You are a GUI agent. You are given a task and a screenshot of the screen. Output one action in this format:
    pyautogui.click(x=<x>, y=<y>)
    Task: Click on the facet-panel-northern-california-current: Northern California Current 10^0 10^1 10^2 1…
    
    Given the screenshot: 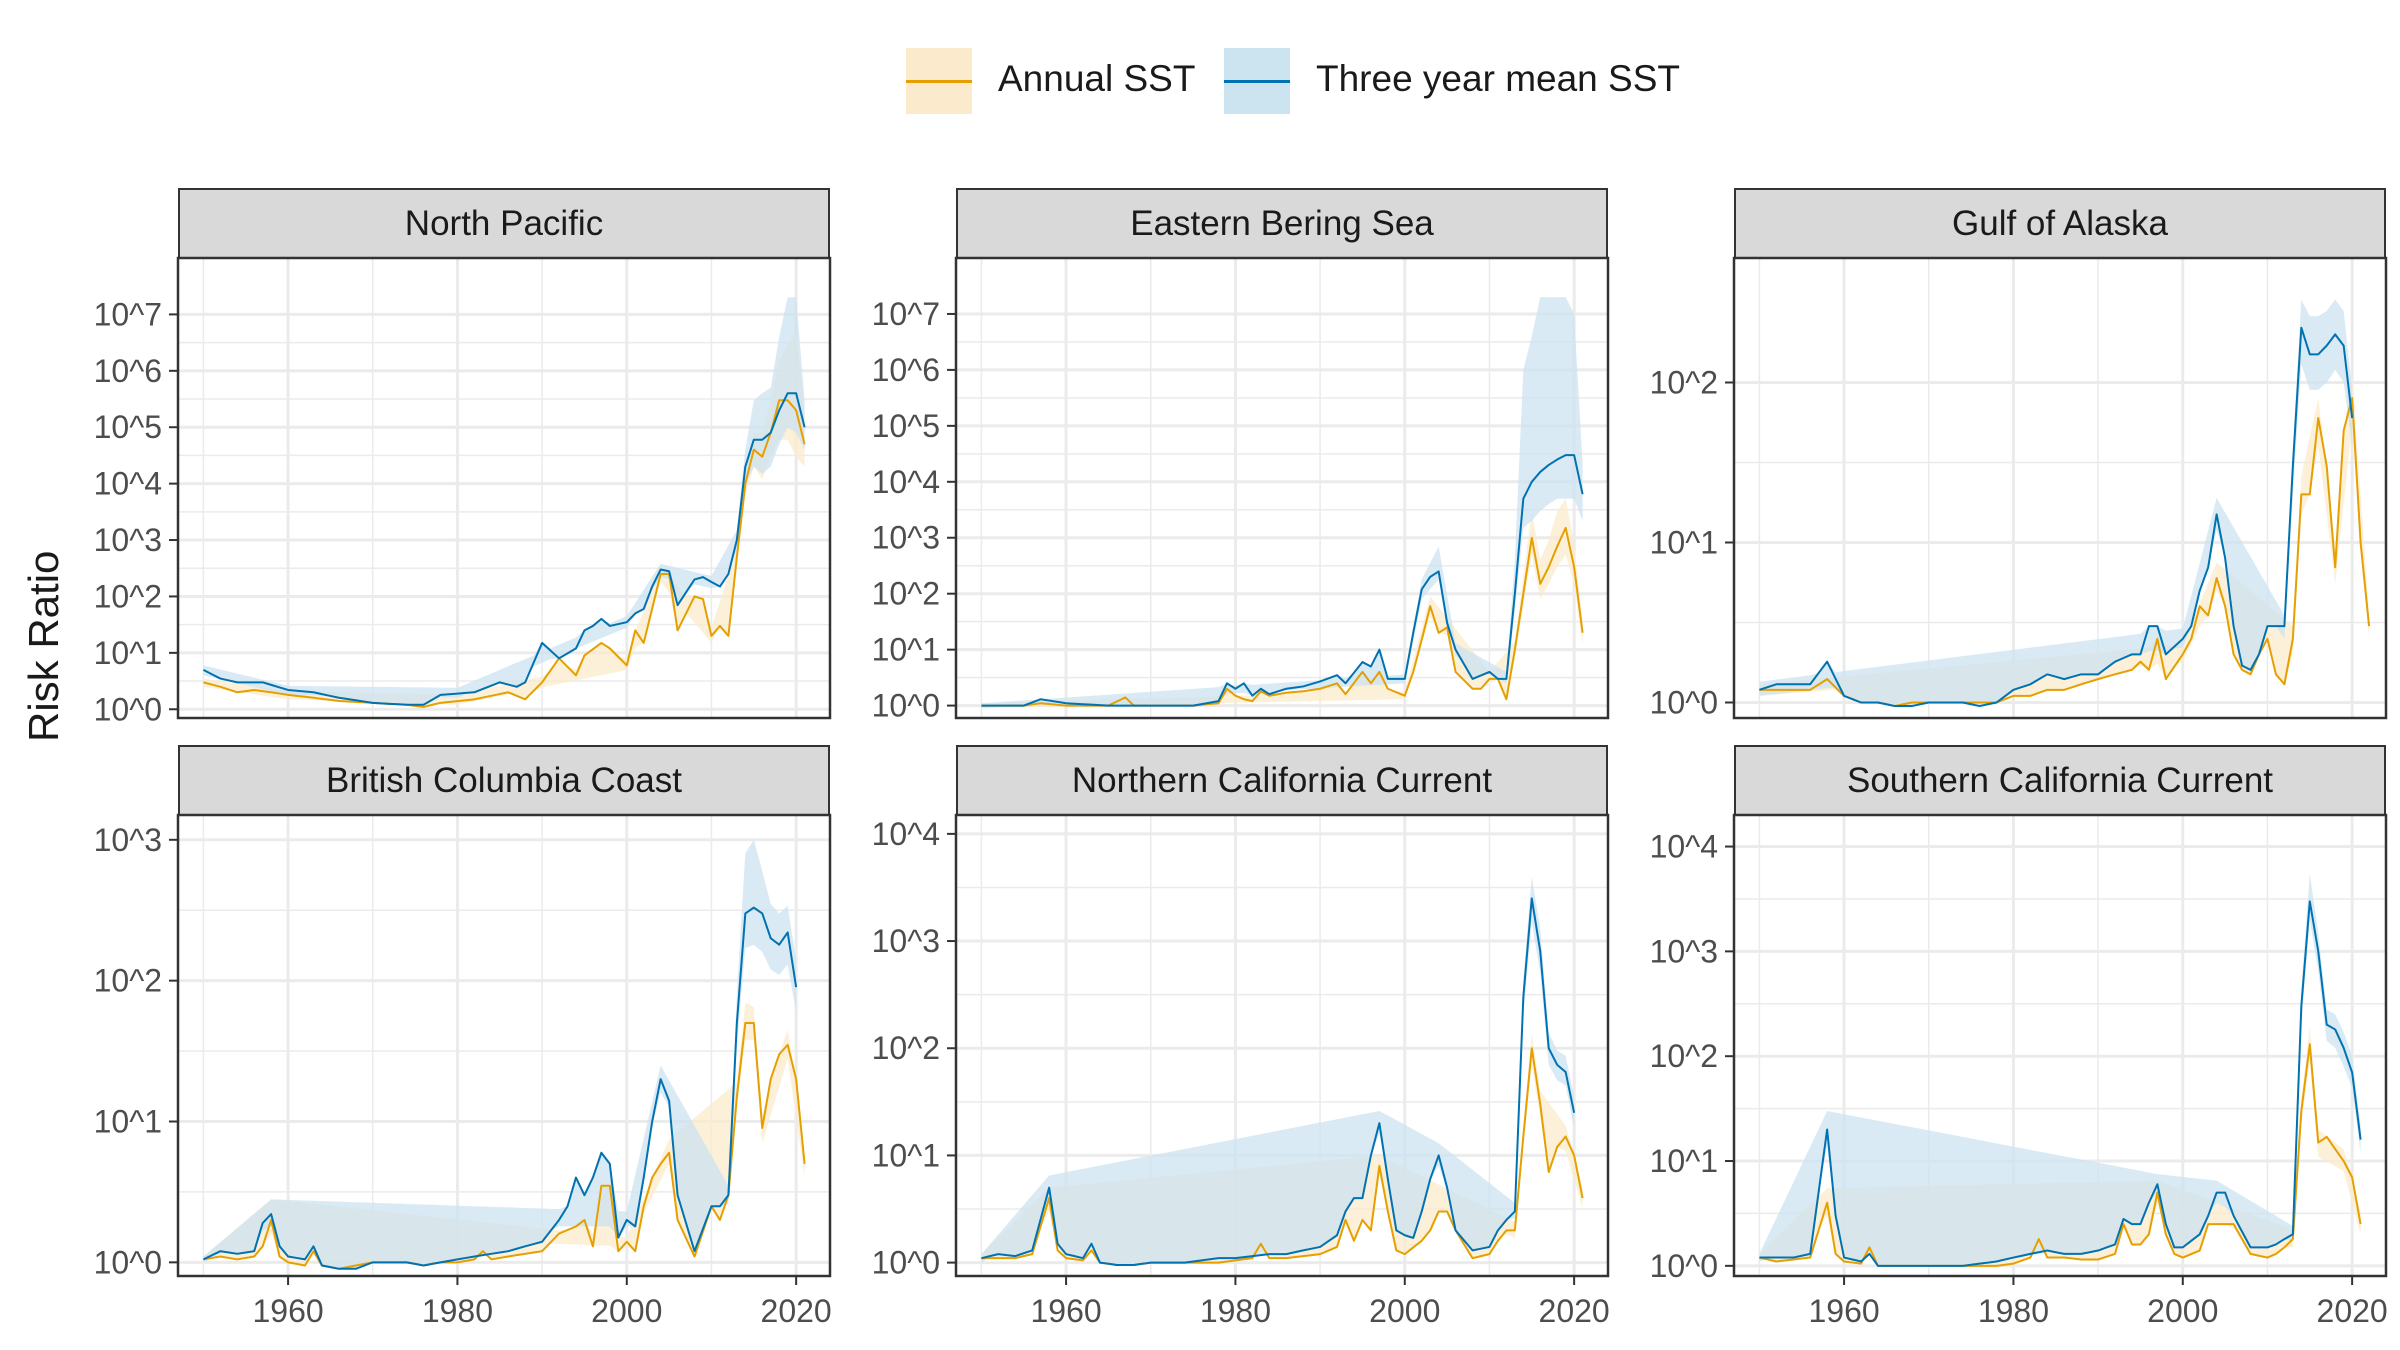 What is the action you would take?
    pyautogui.click(x=1241, y=1045)
    